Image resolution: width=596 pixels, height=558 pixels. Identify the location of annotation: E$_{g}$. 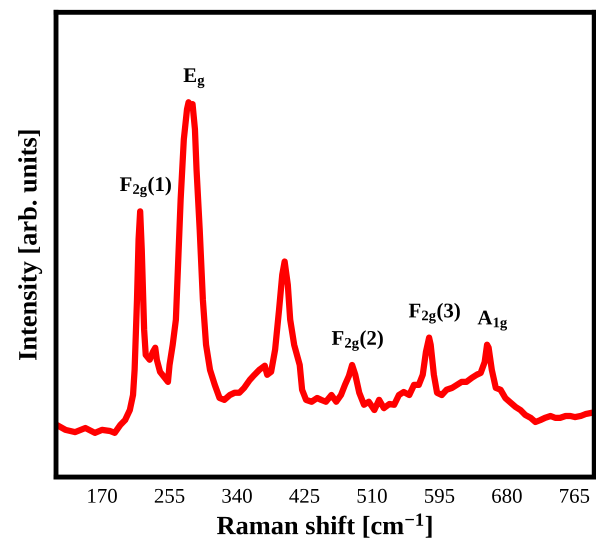
(194, 78).